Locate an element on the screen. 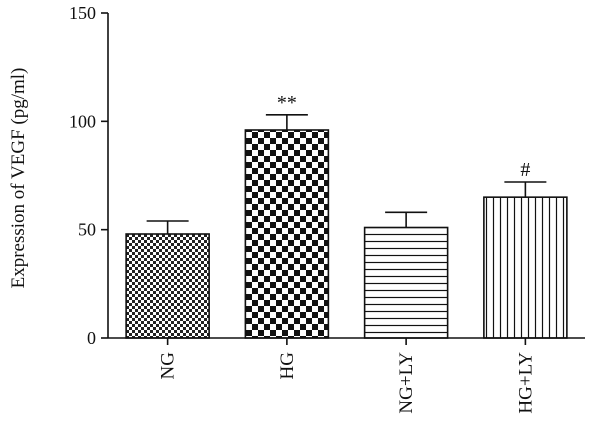 The height and width of the screenshot is (439, 600). x-category-label: NG+LY is located at coordinates (406, 383).